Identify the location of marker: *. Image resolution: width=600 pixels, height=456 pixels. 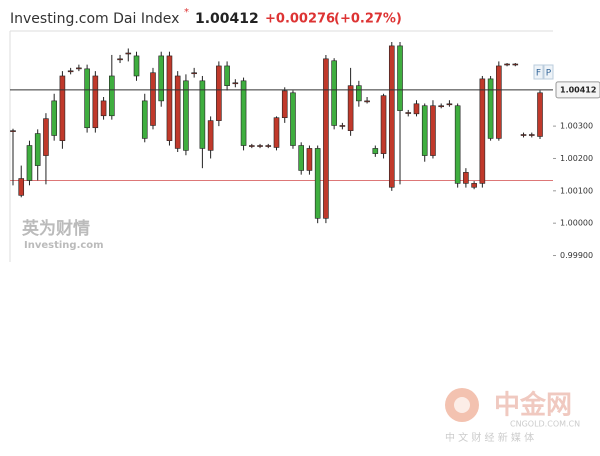
(186, 12).